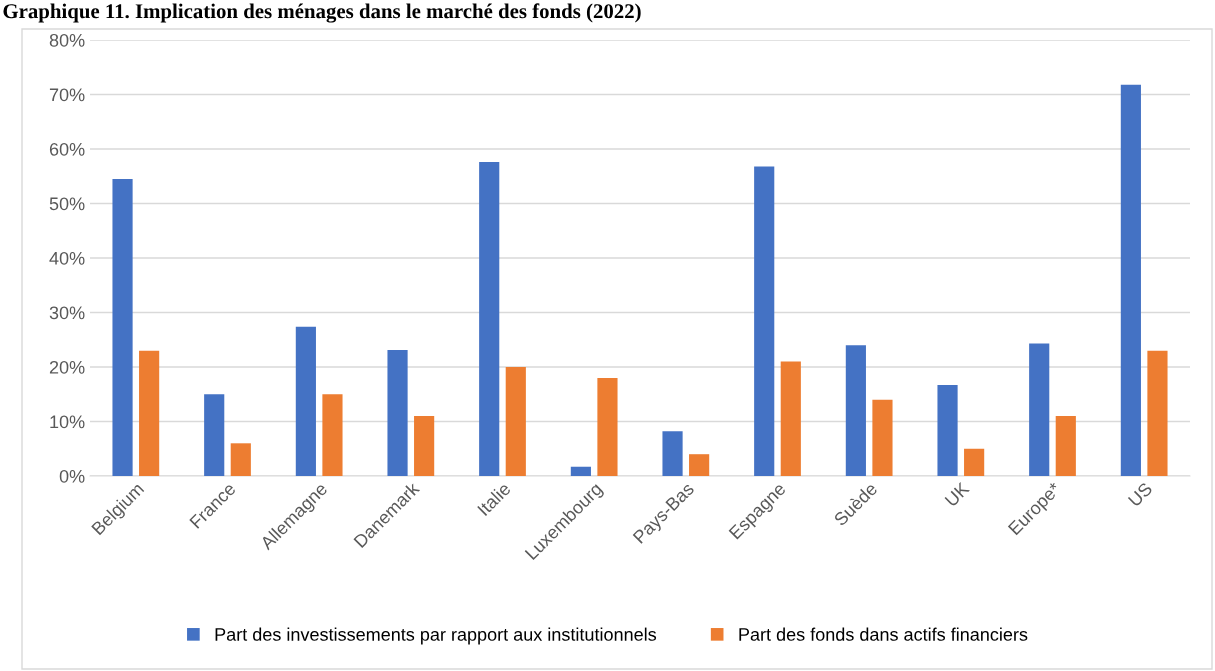 The width and height of the screenshot is (1215, 671). I want to click on y-tick-label: 10%, so click(67, 422).